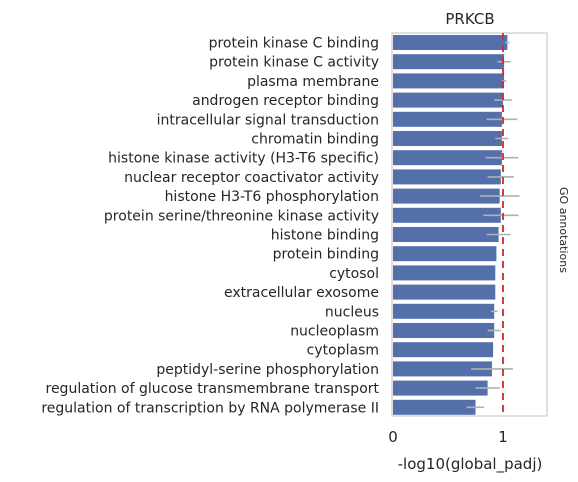 This screenshot has height=482, width=578. What do you see at coordinates (470, 464) in the screenshot?
I see `x-axis-title: -log10(global_padj)` at bounding box center [470, 464].